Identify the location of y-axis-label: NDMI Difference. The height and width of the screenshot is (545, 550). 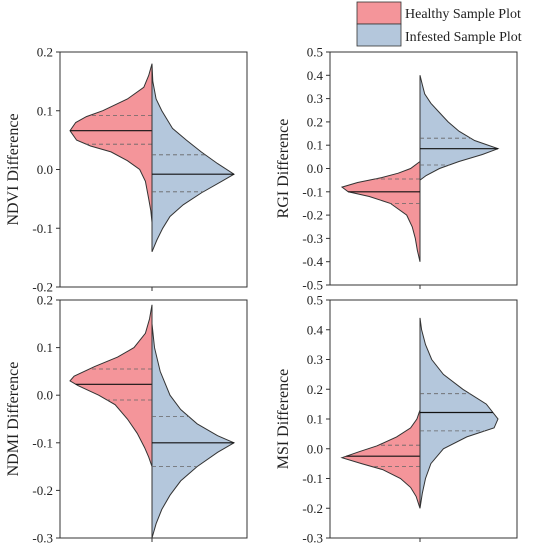
(13, 419).